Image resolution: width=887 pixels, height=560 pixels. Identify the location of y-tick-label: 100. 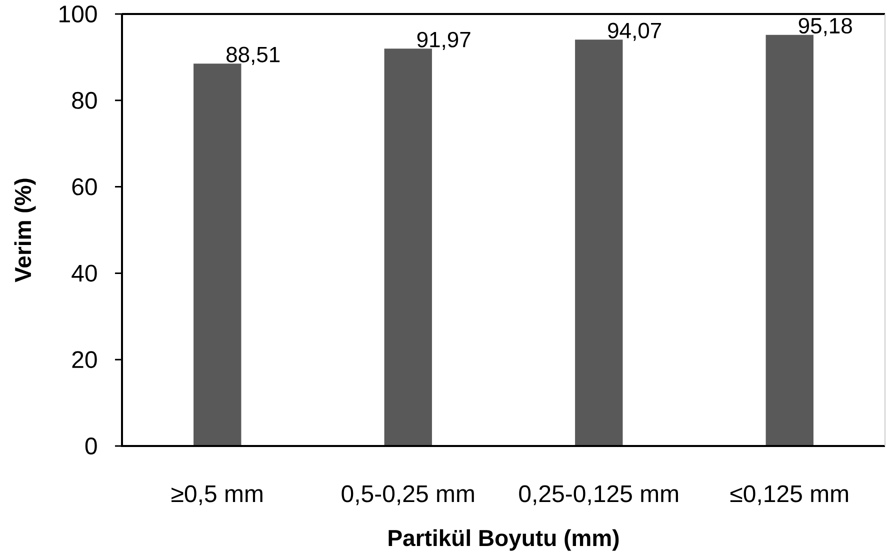
(78, 13).